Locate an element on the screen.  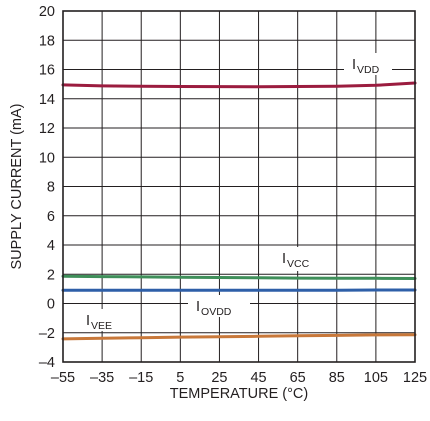
series-label-ivee: IVEE is located at coordinates (100, 320).